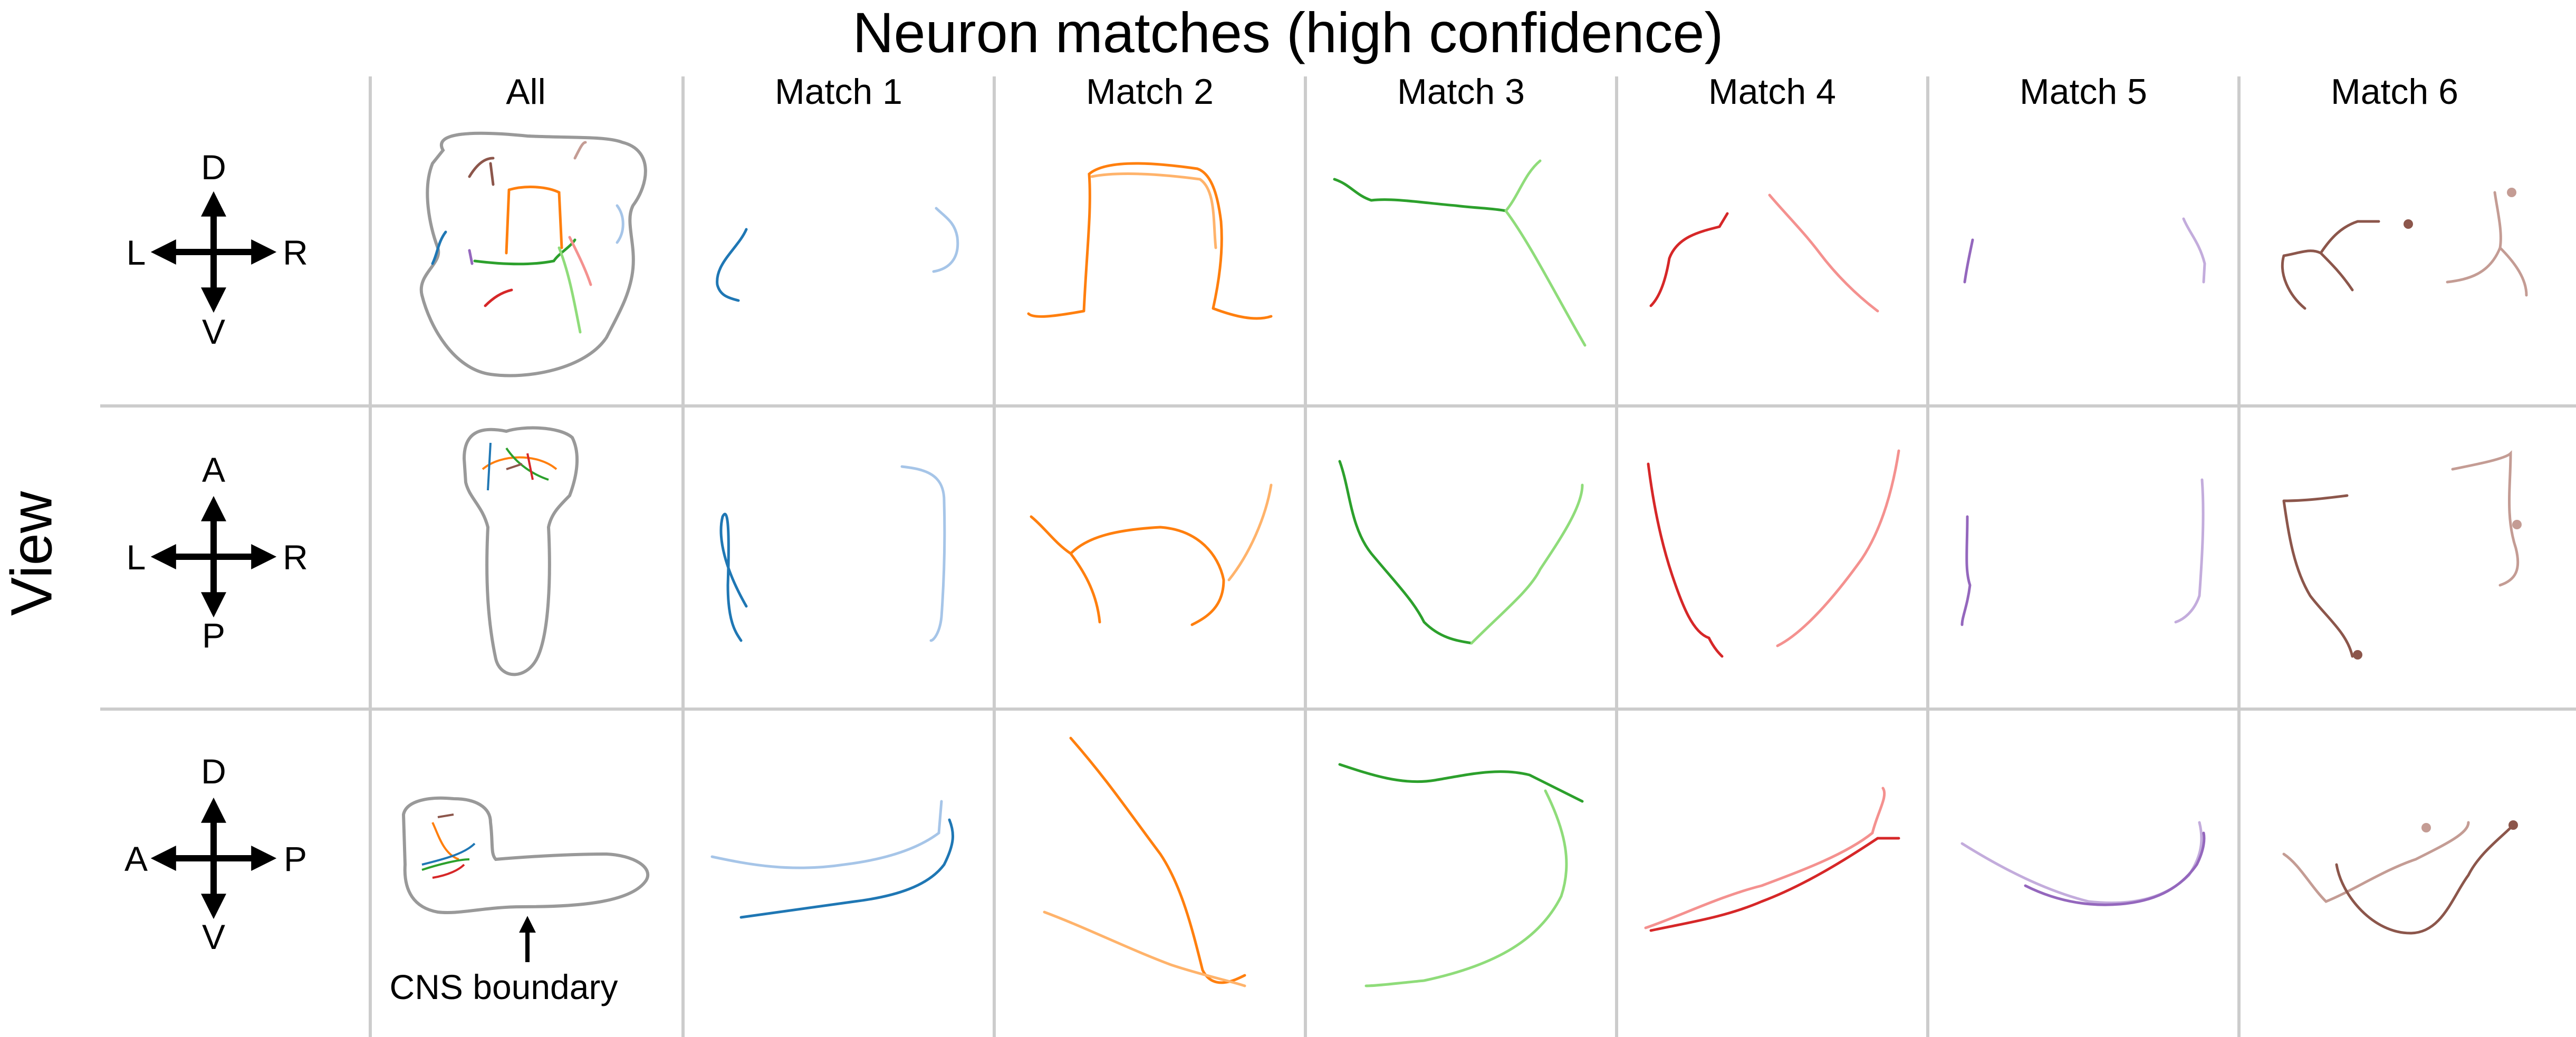 This screenshot has width=2576, height=1037. Describe the element at coordinates (2084, 92) in the screenshot. I see `column-header-match-5: Match 5` at that location.